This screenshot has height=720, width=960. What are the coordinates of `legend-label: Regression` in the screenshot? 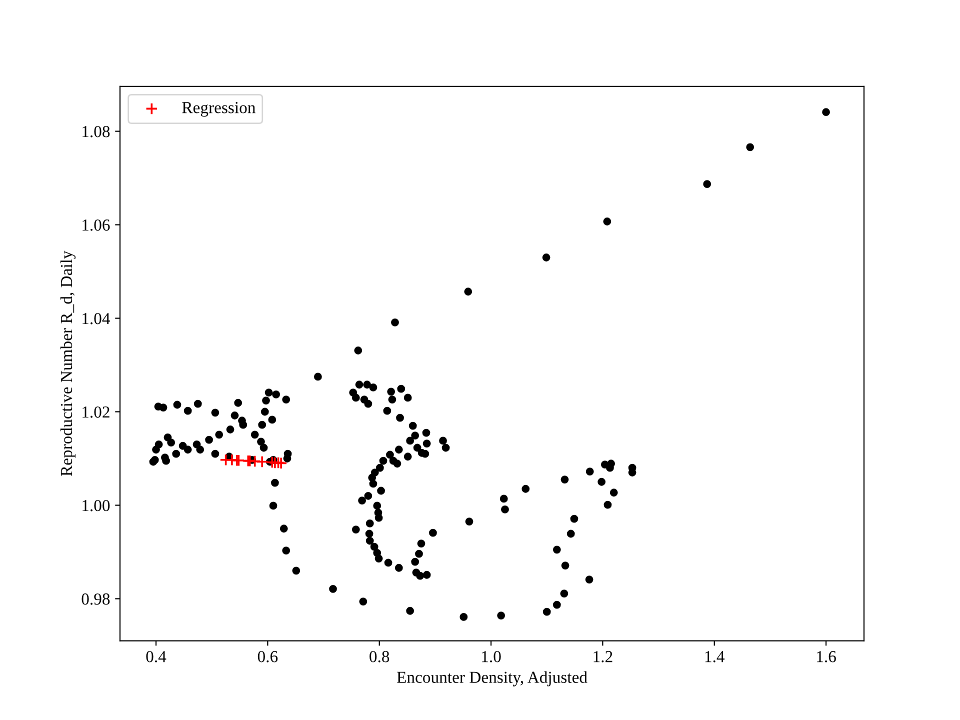 It's located at (219, 109).